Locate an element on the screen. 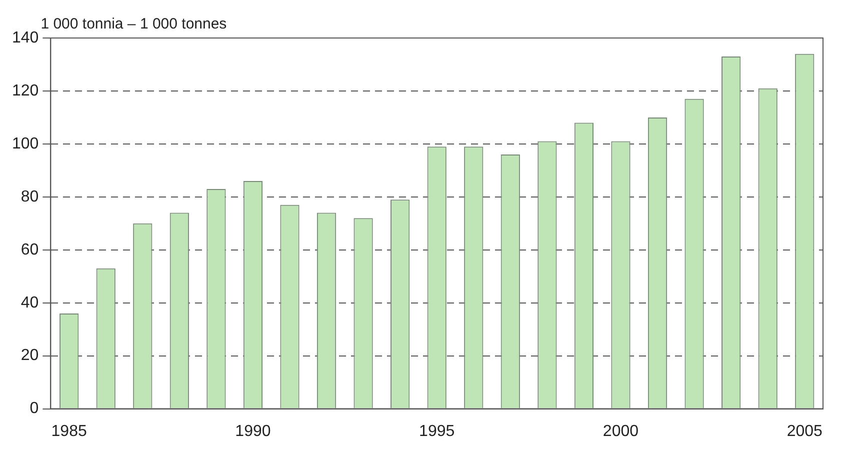  y-tick-label: 20 is located at coordinates (29, 355).